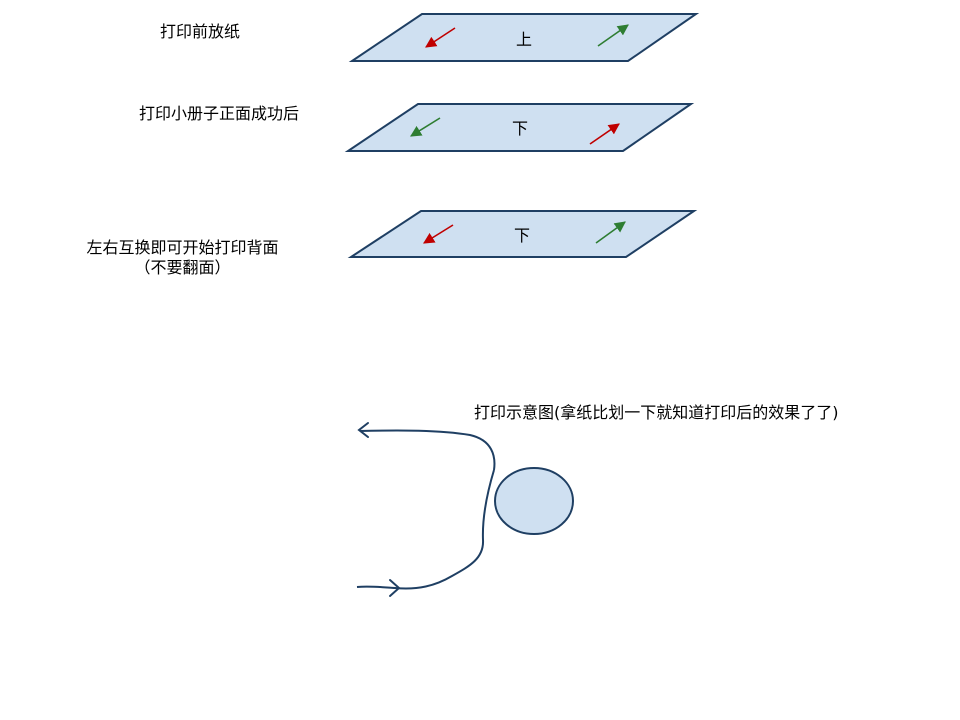  Describe the element at coordinates (656, 412) in the screenshot. I see `demo-caption: 打印示意图(拿纸比划一下就知道打印后的效果了了)` at that location.